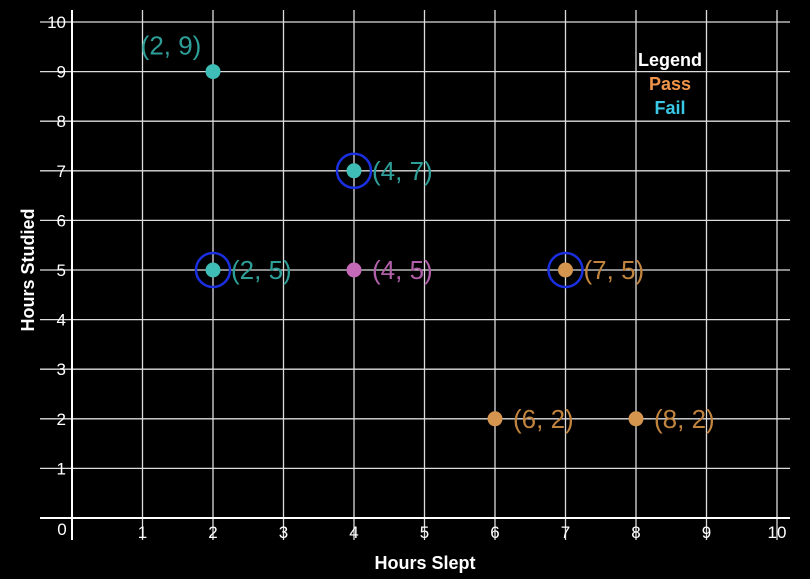 The image size is (810, 579). Describe the element at coordinates (494, 532) in the screenshot. I see `x-tick-label: 6` at that location.